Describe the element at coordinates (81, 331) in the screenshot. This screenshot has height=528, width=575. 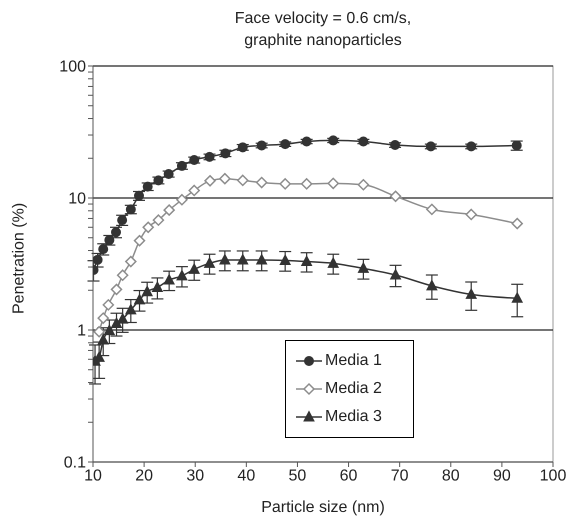
I see `y-tick-label: 1` at that location.